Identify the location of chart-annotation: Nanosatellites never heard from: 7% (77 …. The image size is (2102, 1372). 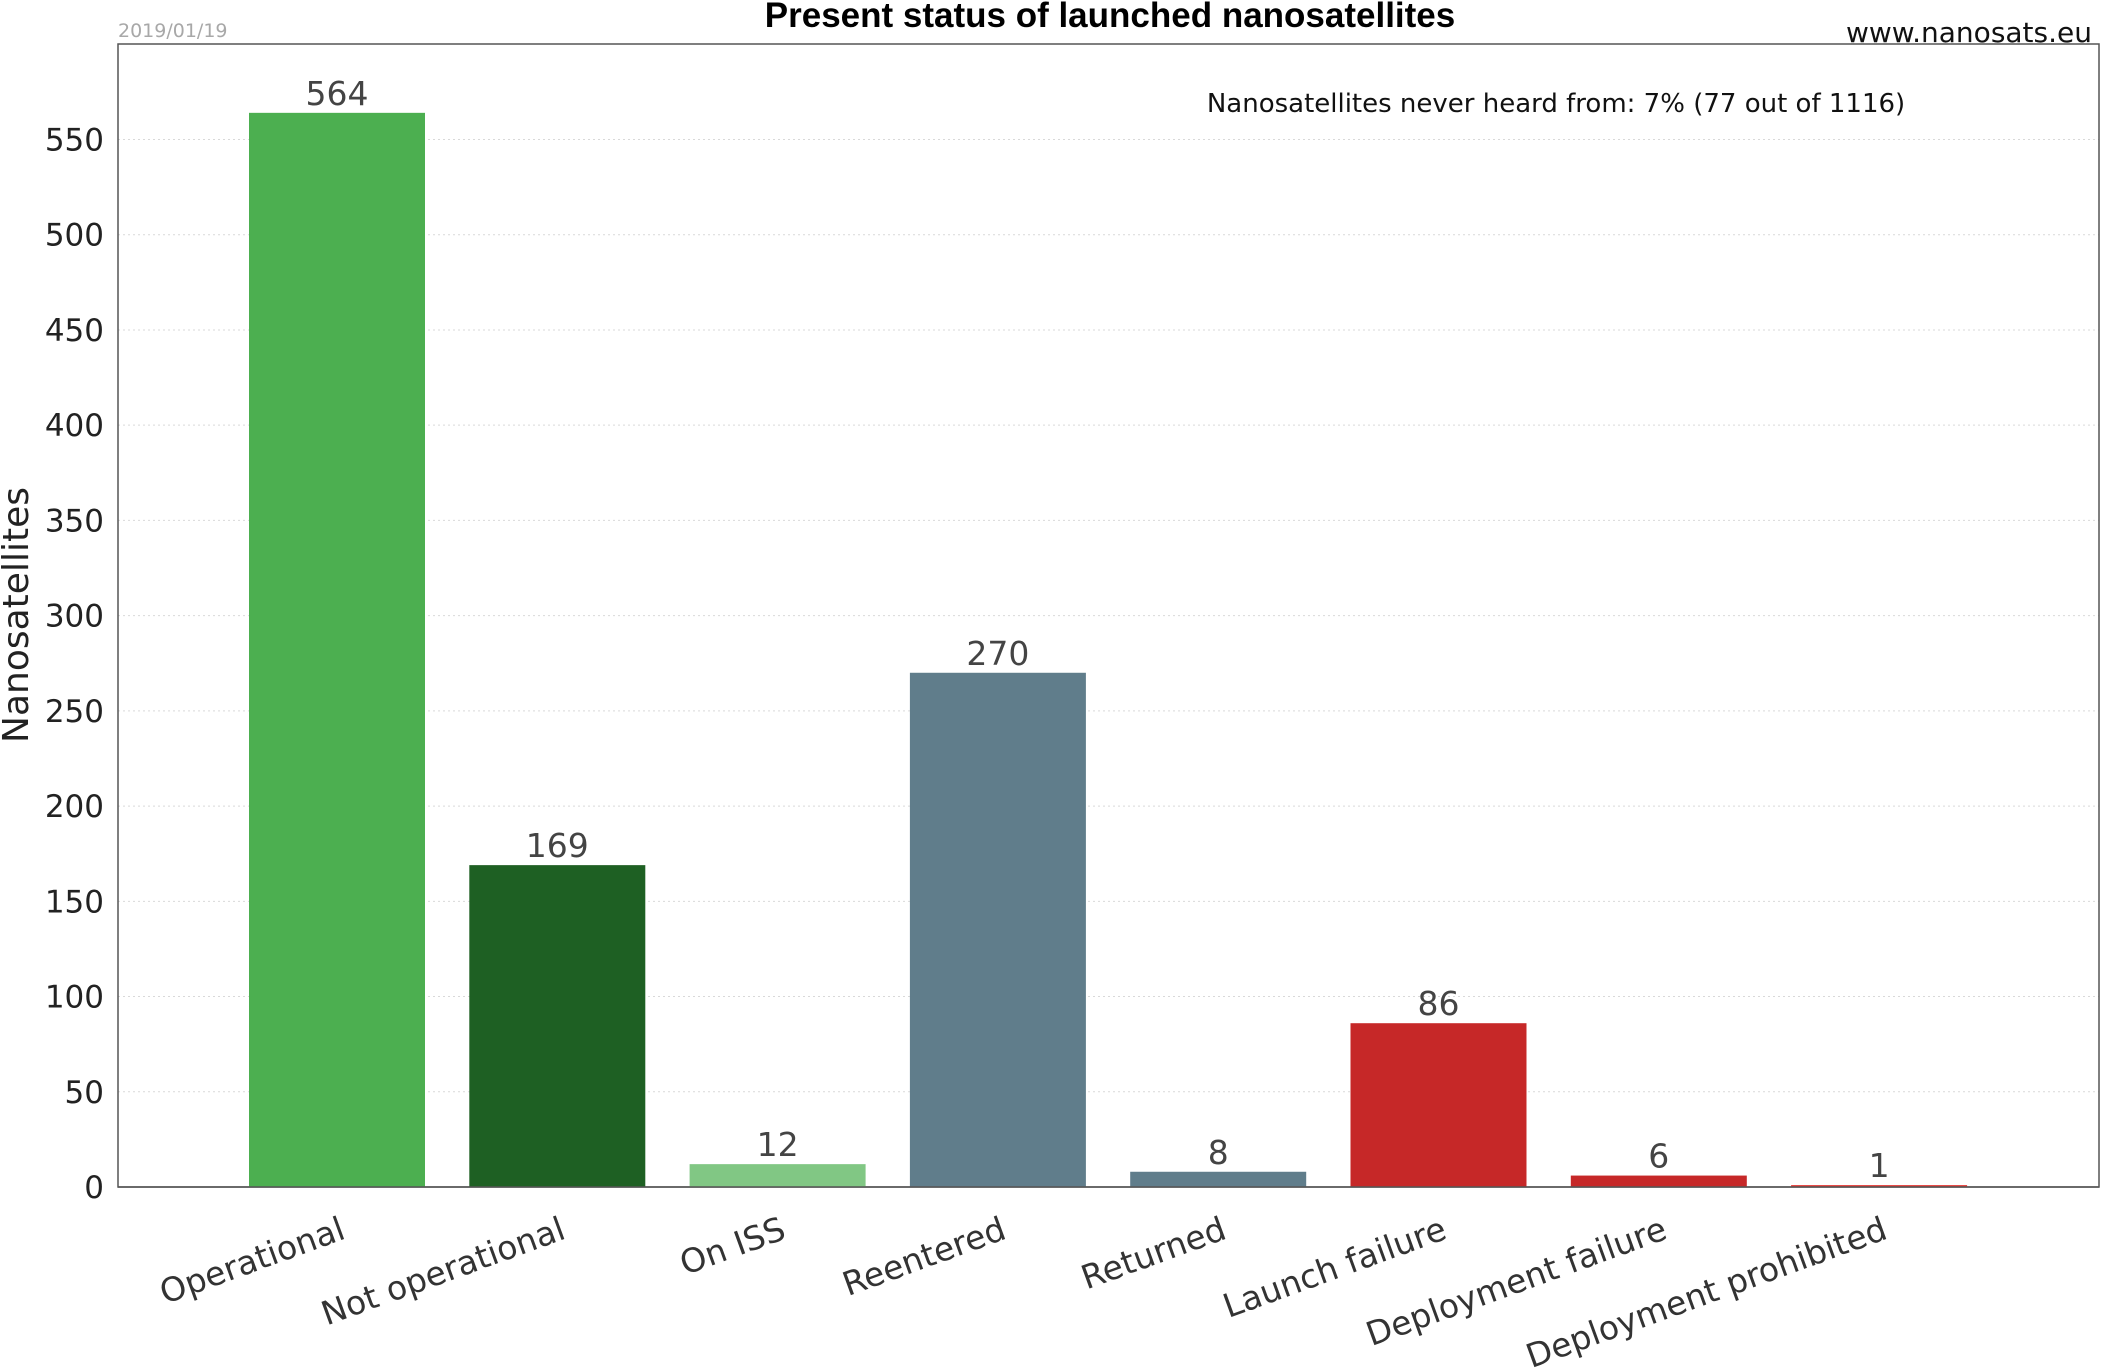
(1556, 104).